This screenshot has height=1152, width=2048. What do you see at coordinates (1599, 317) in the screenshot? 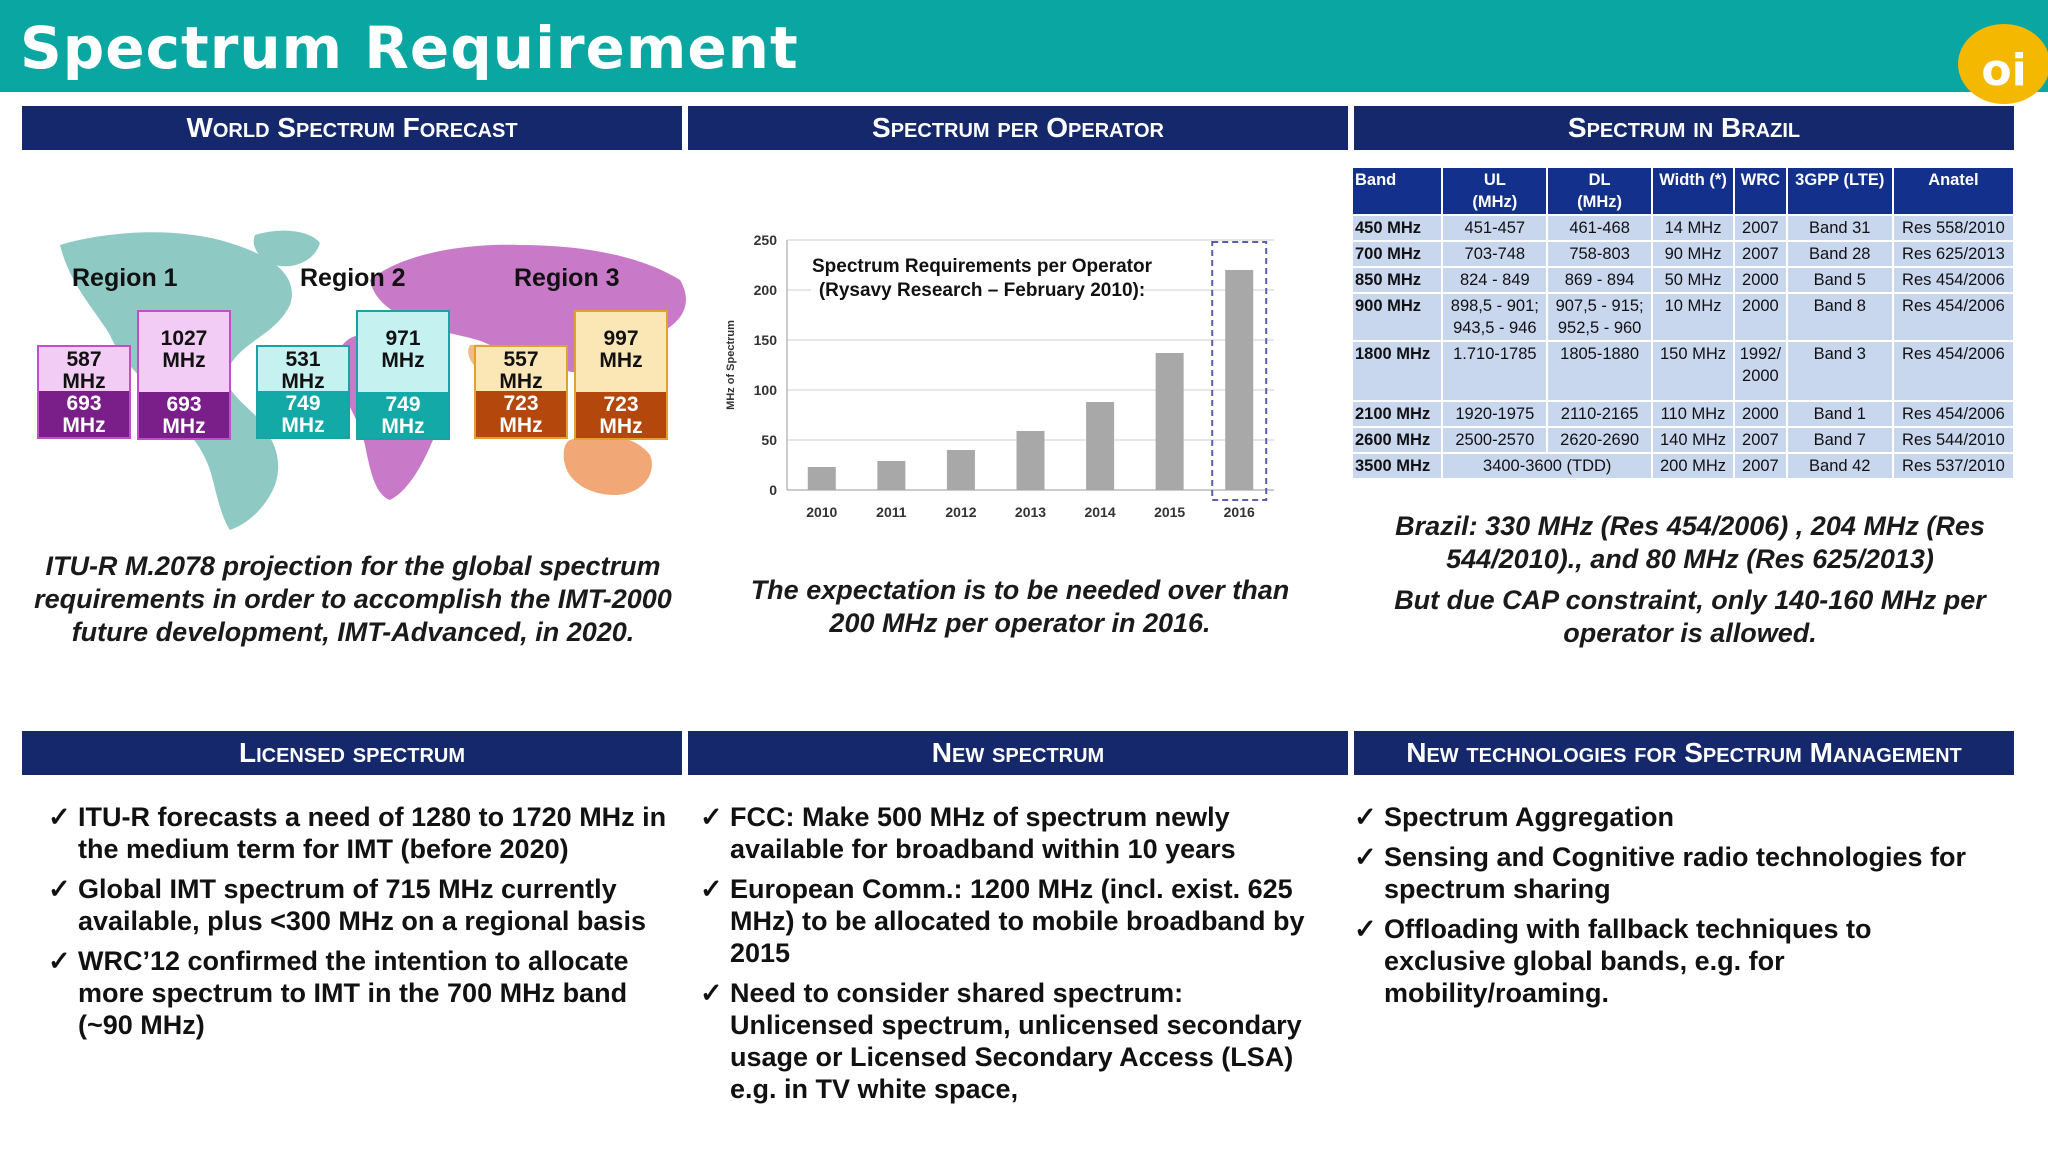
I see `table-cell: 907,5 - 915; 952,5 - 960` at bounding box center [1599, 317].